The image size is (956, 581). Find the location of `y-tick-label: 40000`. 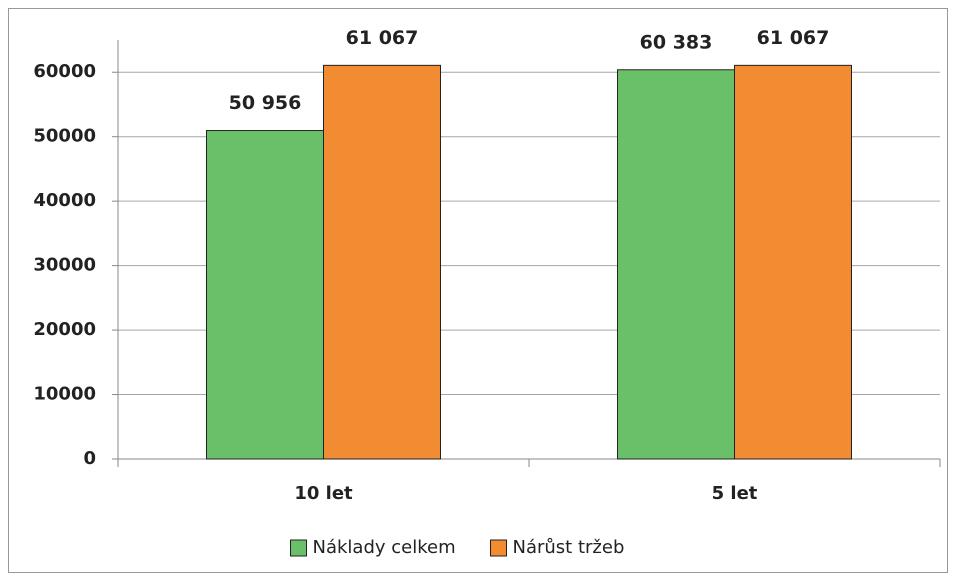

y-tick-label: 40000 is located at coordinates (64, 200).